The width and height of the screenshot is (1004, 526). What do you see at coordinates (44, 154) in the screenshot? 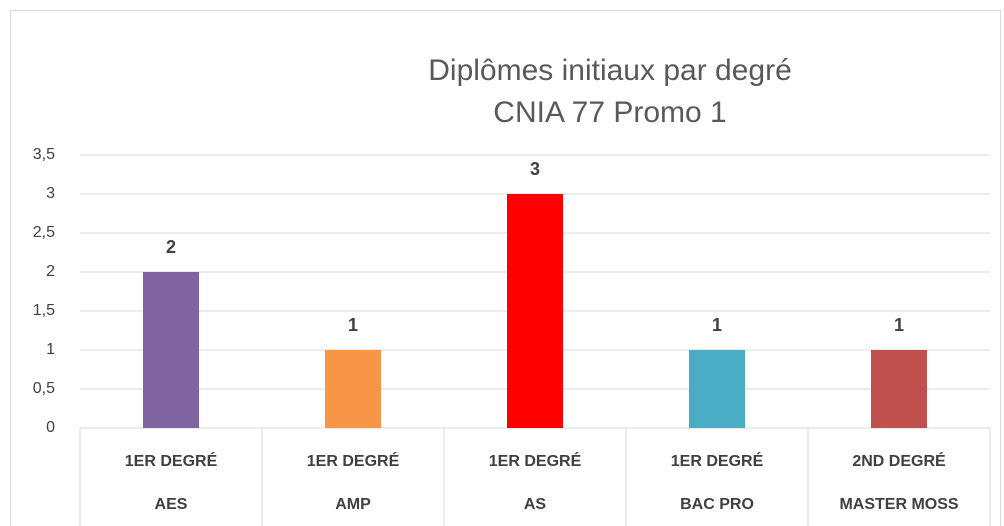
I see `y-tick-label: 3,5` at bounding box center [44, 154].